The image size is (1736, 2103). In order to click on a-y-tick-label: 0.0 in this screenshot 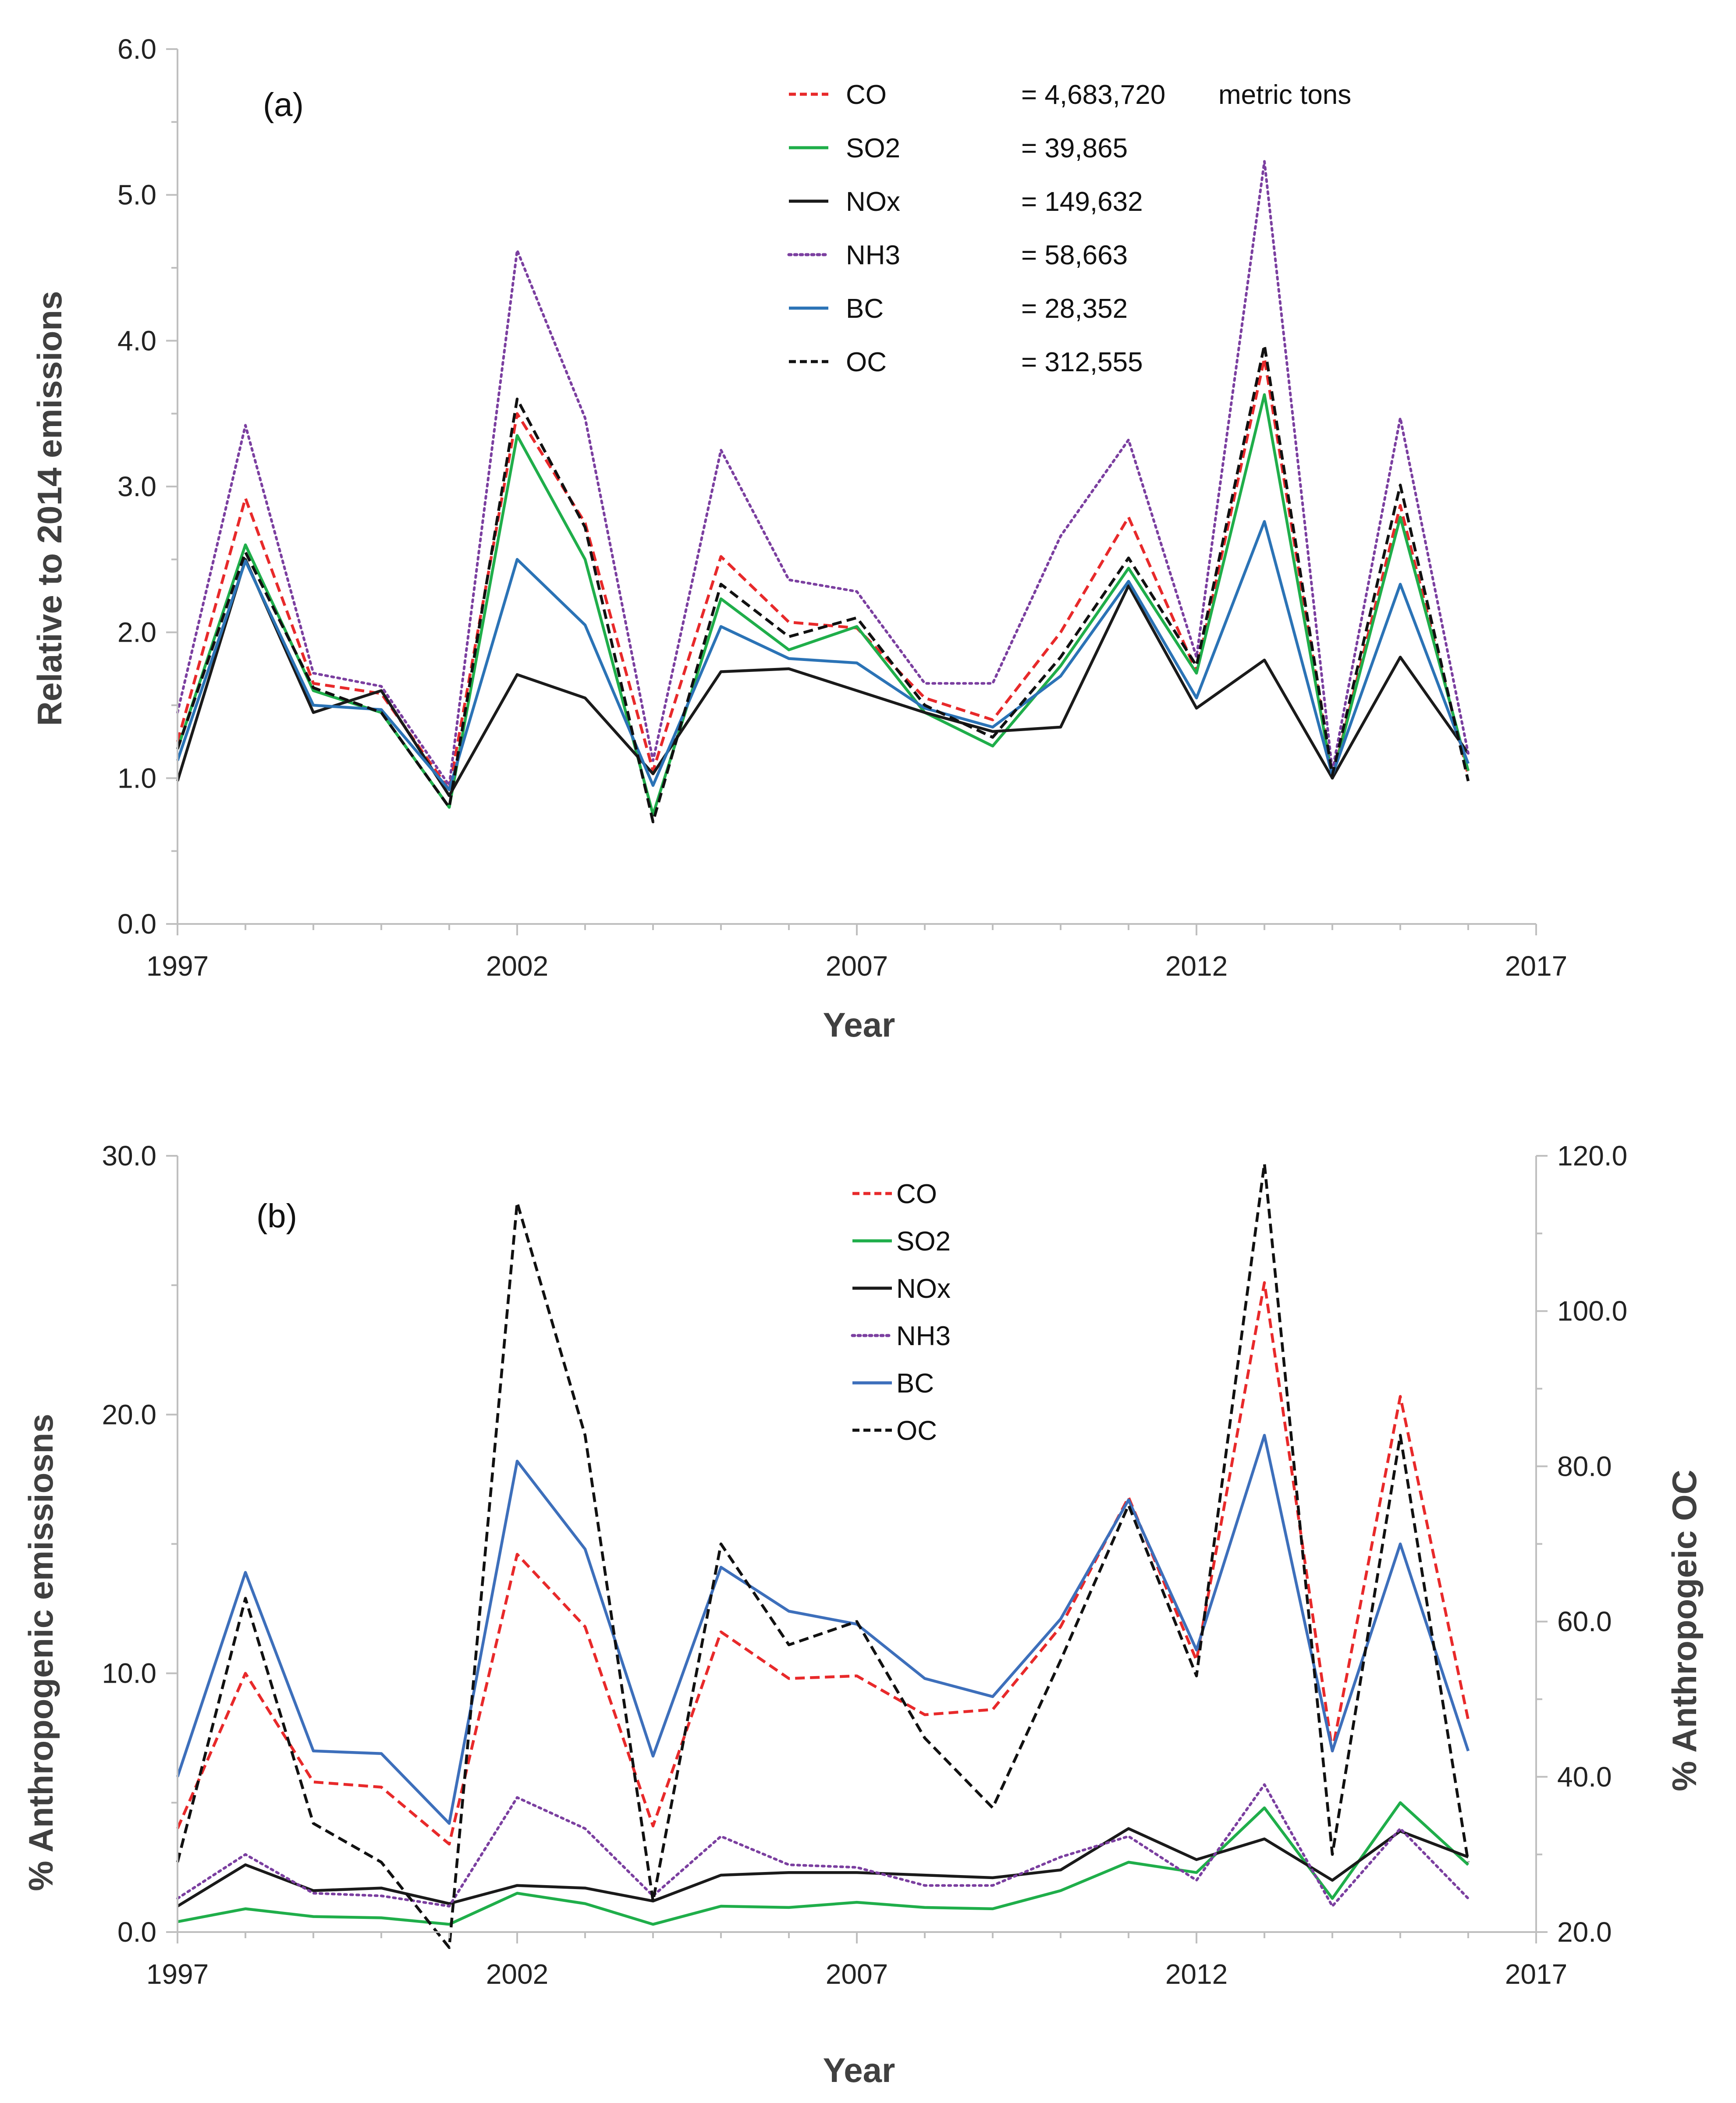, I will do `click(136, 924)`.